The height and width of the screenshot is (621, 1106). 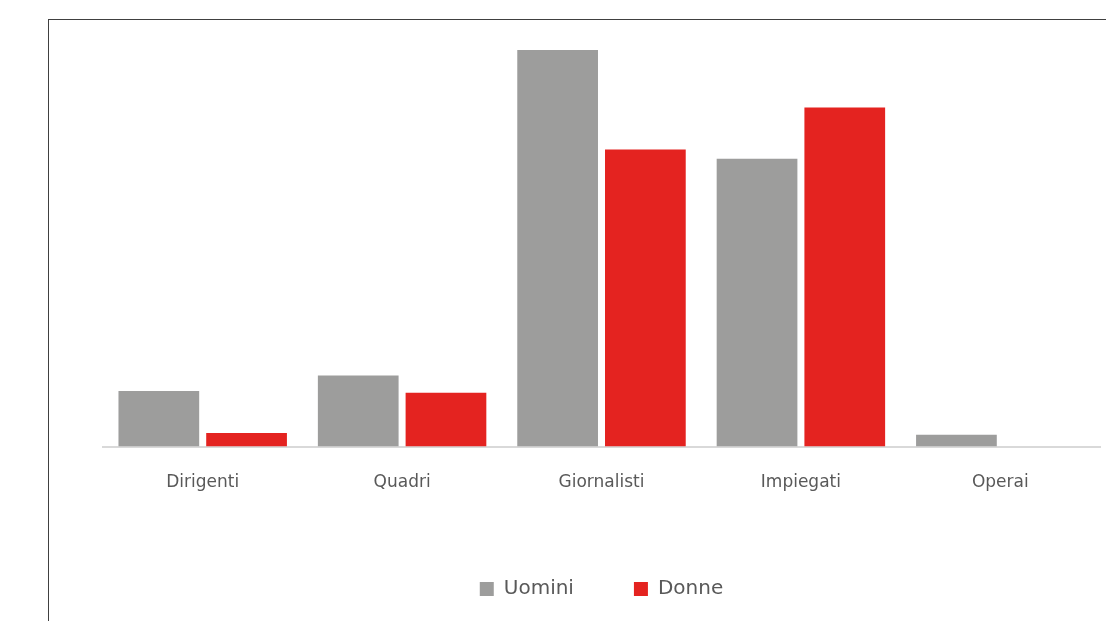 What do you see at coordinates (203, 481) in the screenshot?
I see `x-tick-label: Dirigenti` at bounding box center [203, 481].